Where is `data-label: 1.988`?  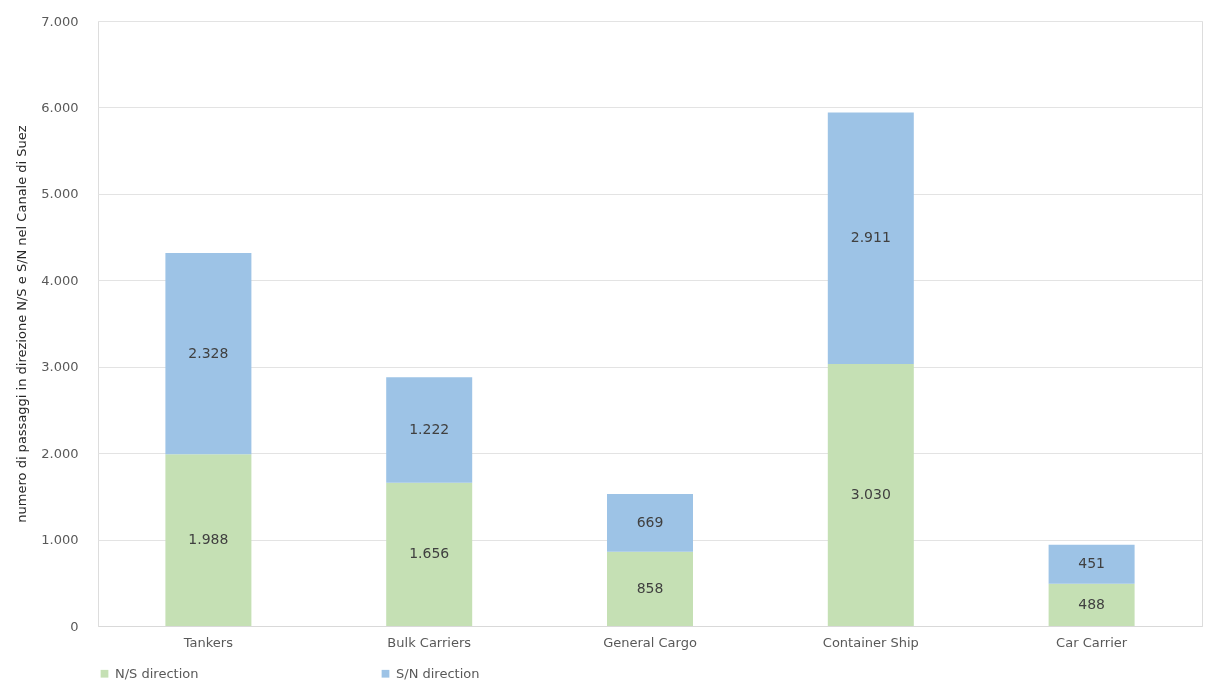
data-label: 1.988 is located at coordinates (208, 539).